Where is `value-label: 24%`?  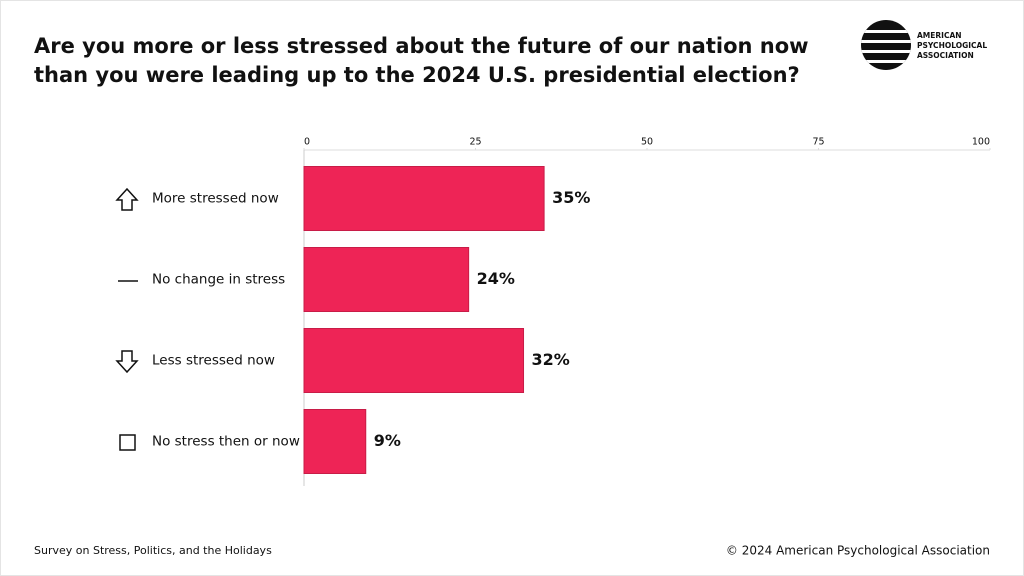 value-label: 24% is located at coordinates (496, 278).